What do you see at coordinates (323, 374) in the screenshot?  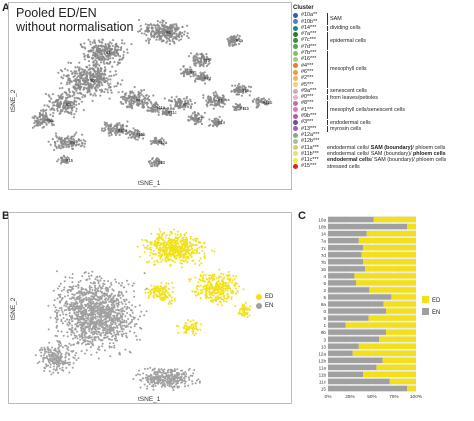 I see `category-tick: 11b` at bounding box center [323, 374].